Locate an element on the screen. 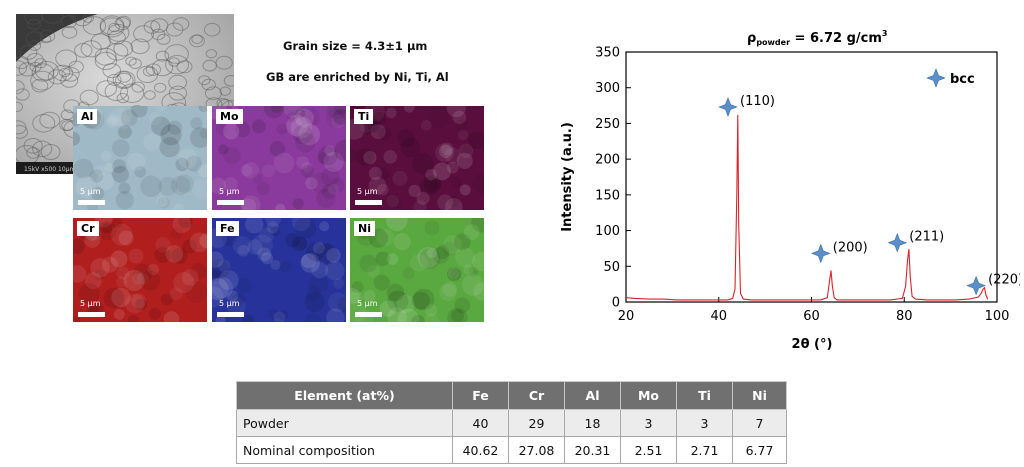 Image resolution: width=1024 pixels, height=467 pixels. y-tick-label: 300 is located at coordinates (607, 88).